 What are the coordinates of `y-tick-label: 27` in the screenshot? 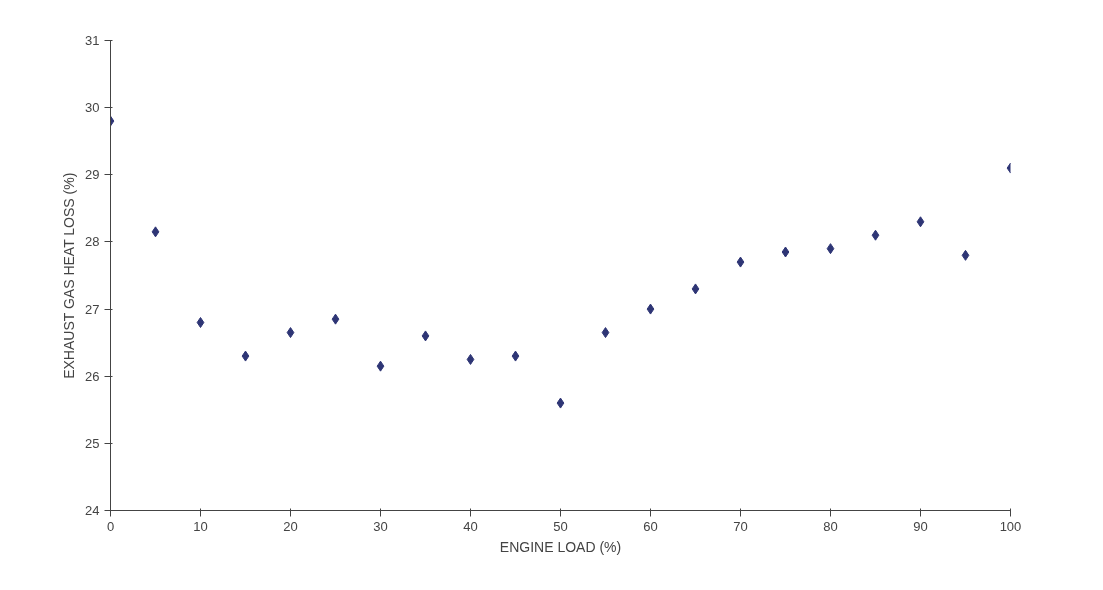 It's located at (92, 309).